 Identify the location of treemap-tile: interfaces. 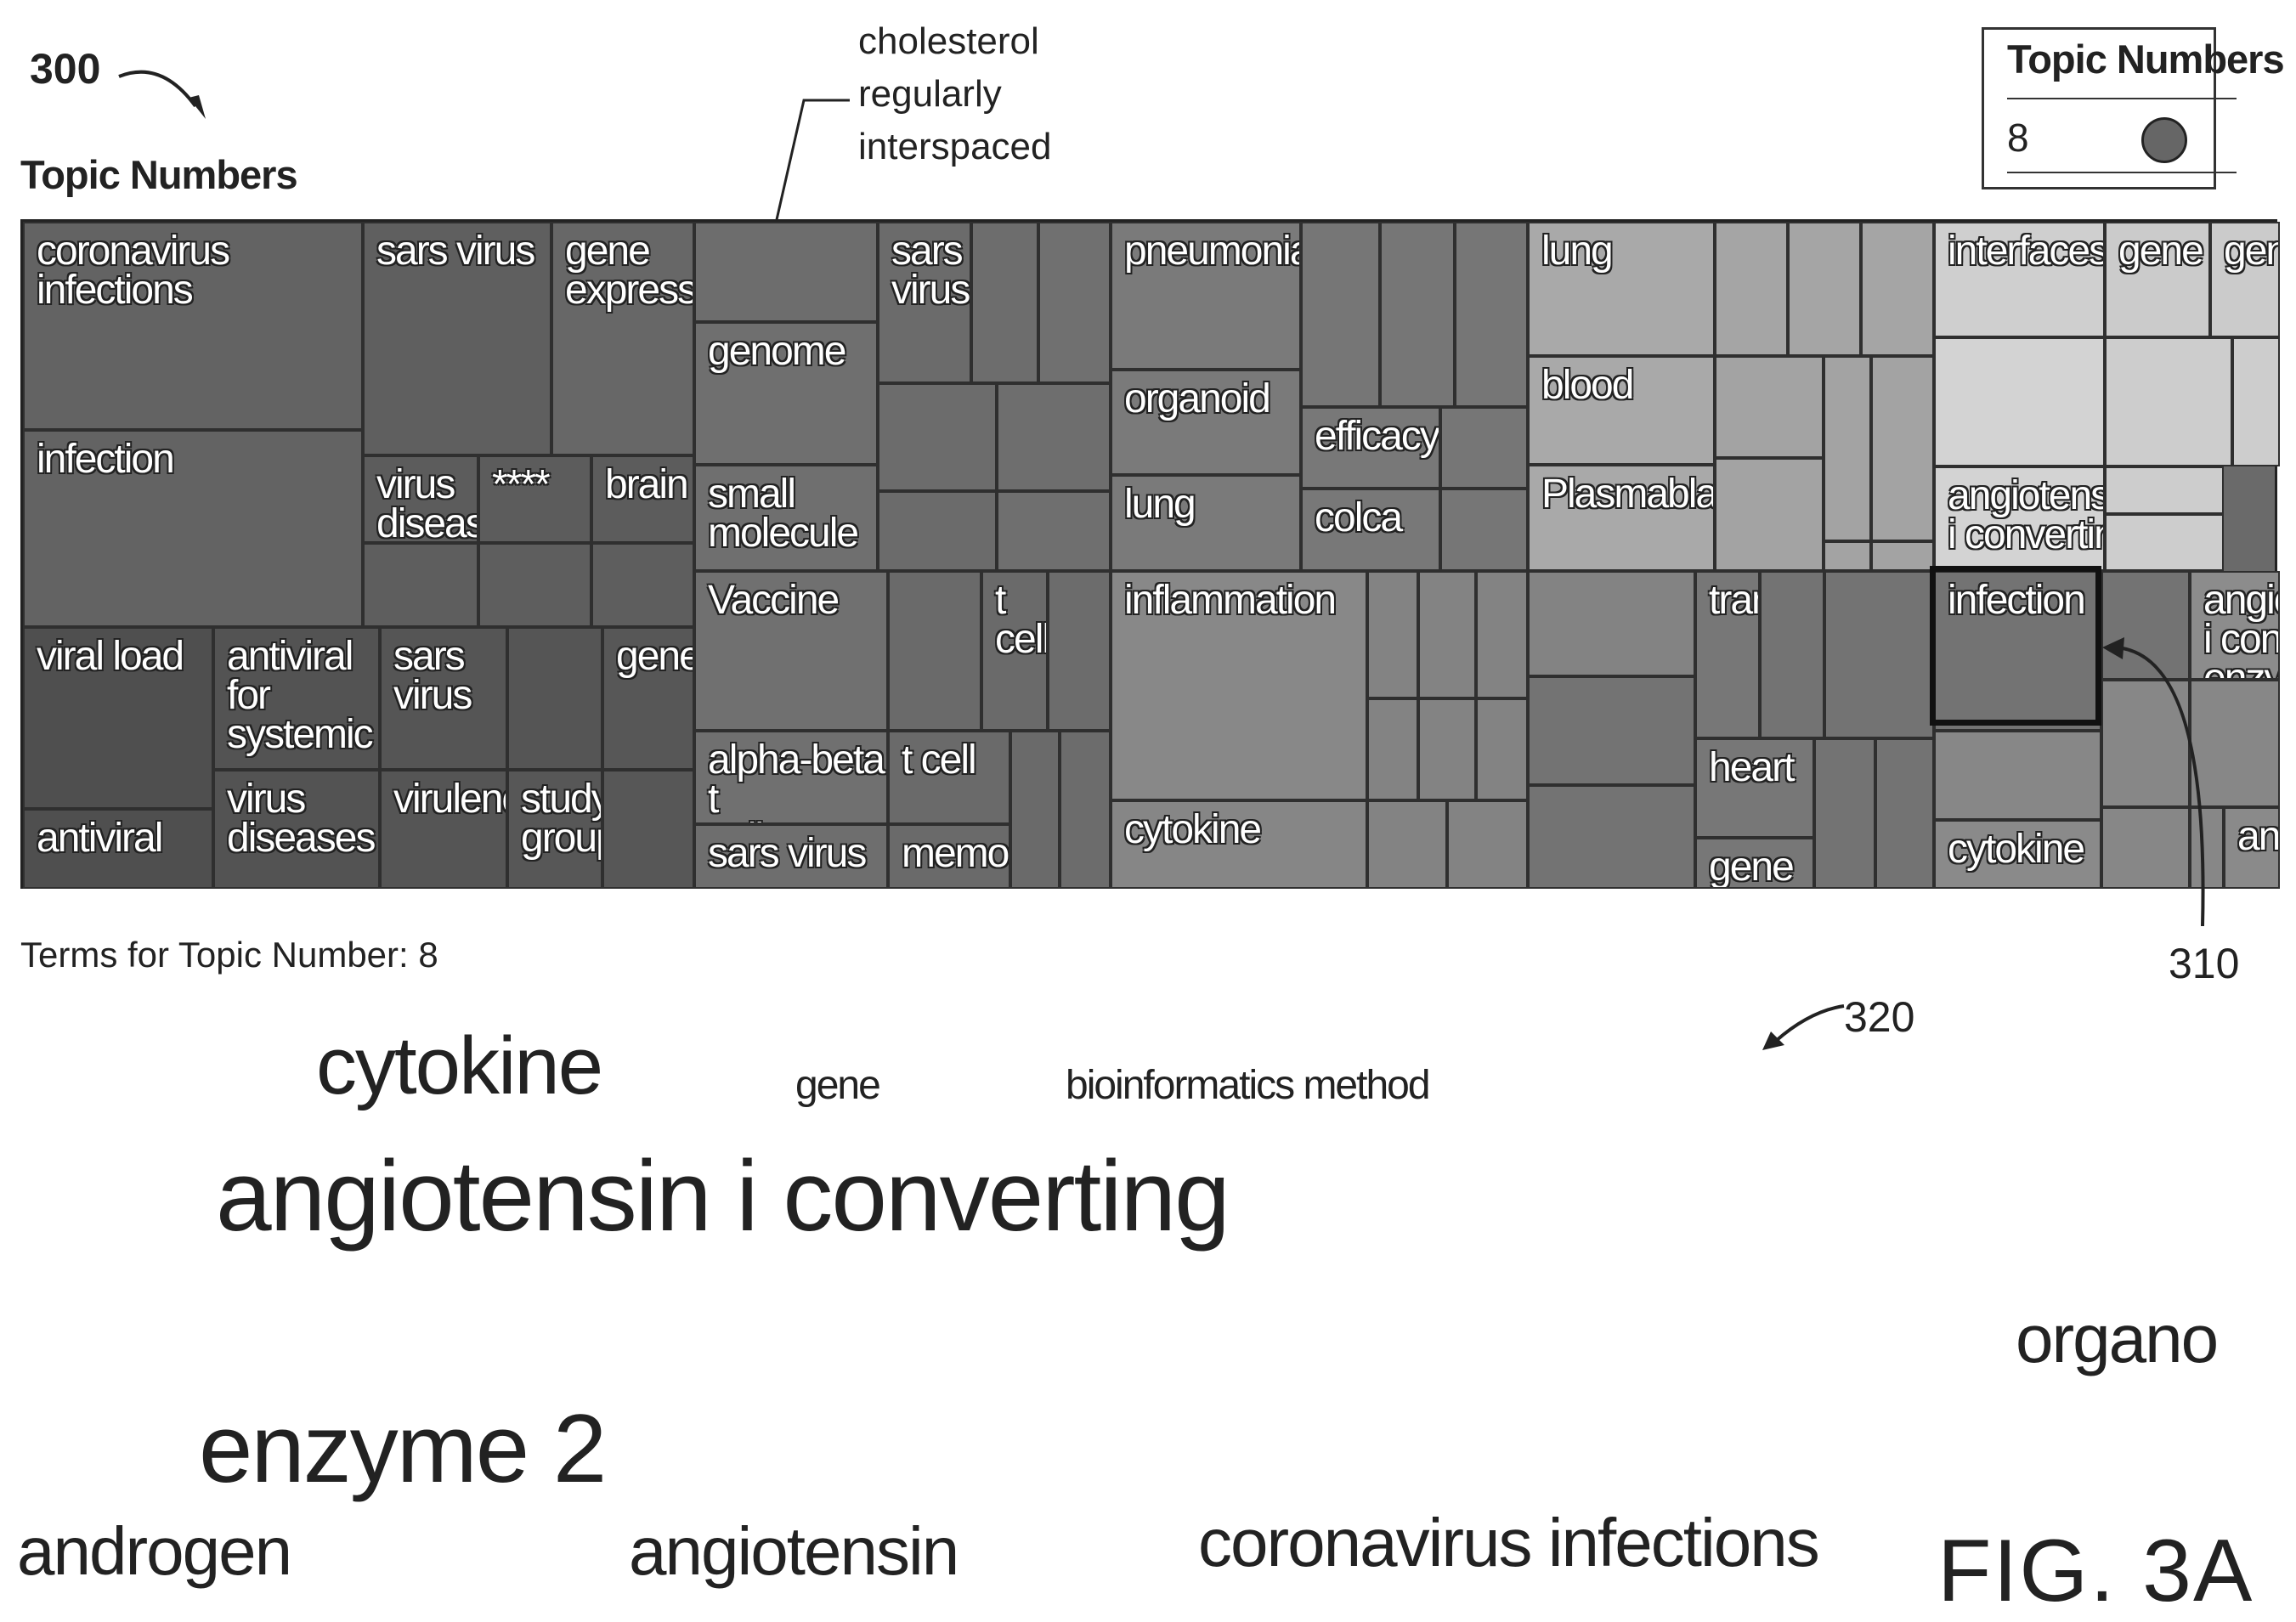
(2019, 279).